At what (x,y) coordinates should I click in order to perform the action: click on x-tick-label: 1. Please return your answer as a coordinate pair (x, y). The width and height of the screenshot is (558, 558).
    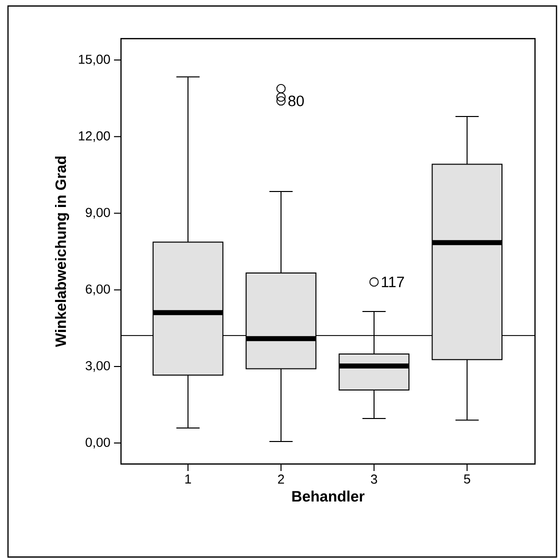
    Looking at the image, I should click on (188, 479).